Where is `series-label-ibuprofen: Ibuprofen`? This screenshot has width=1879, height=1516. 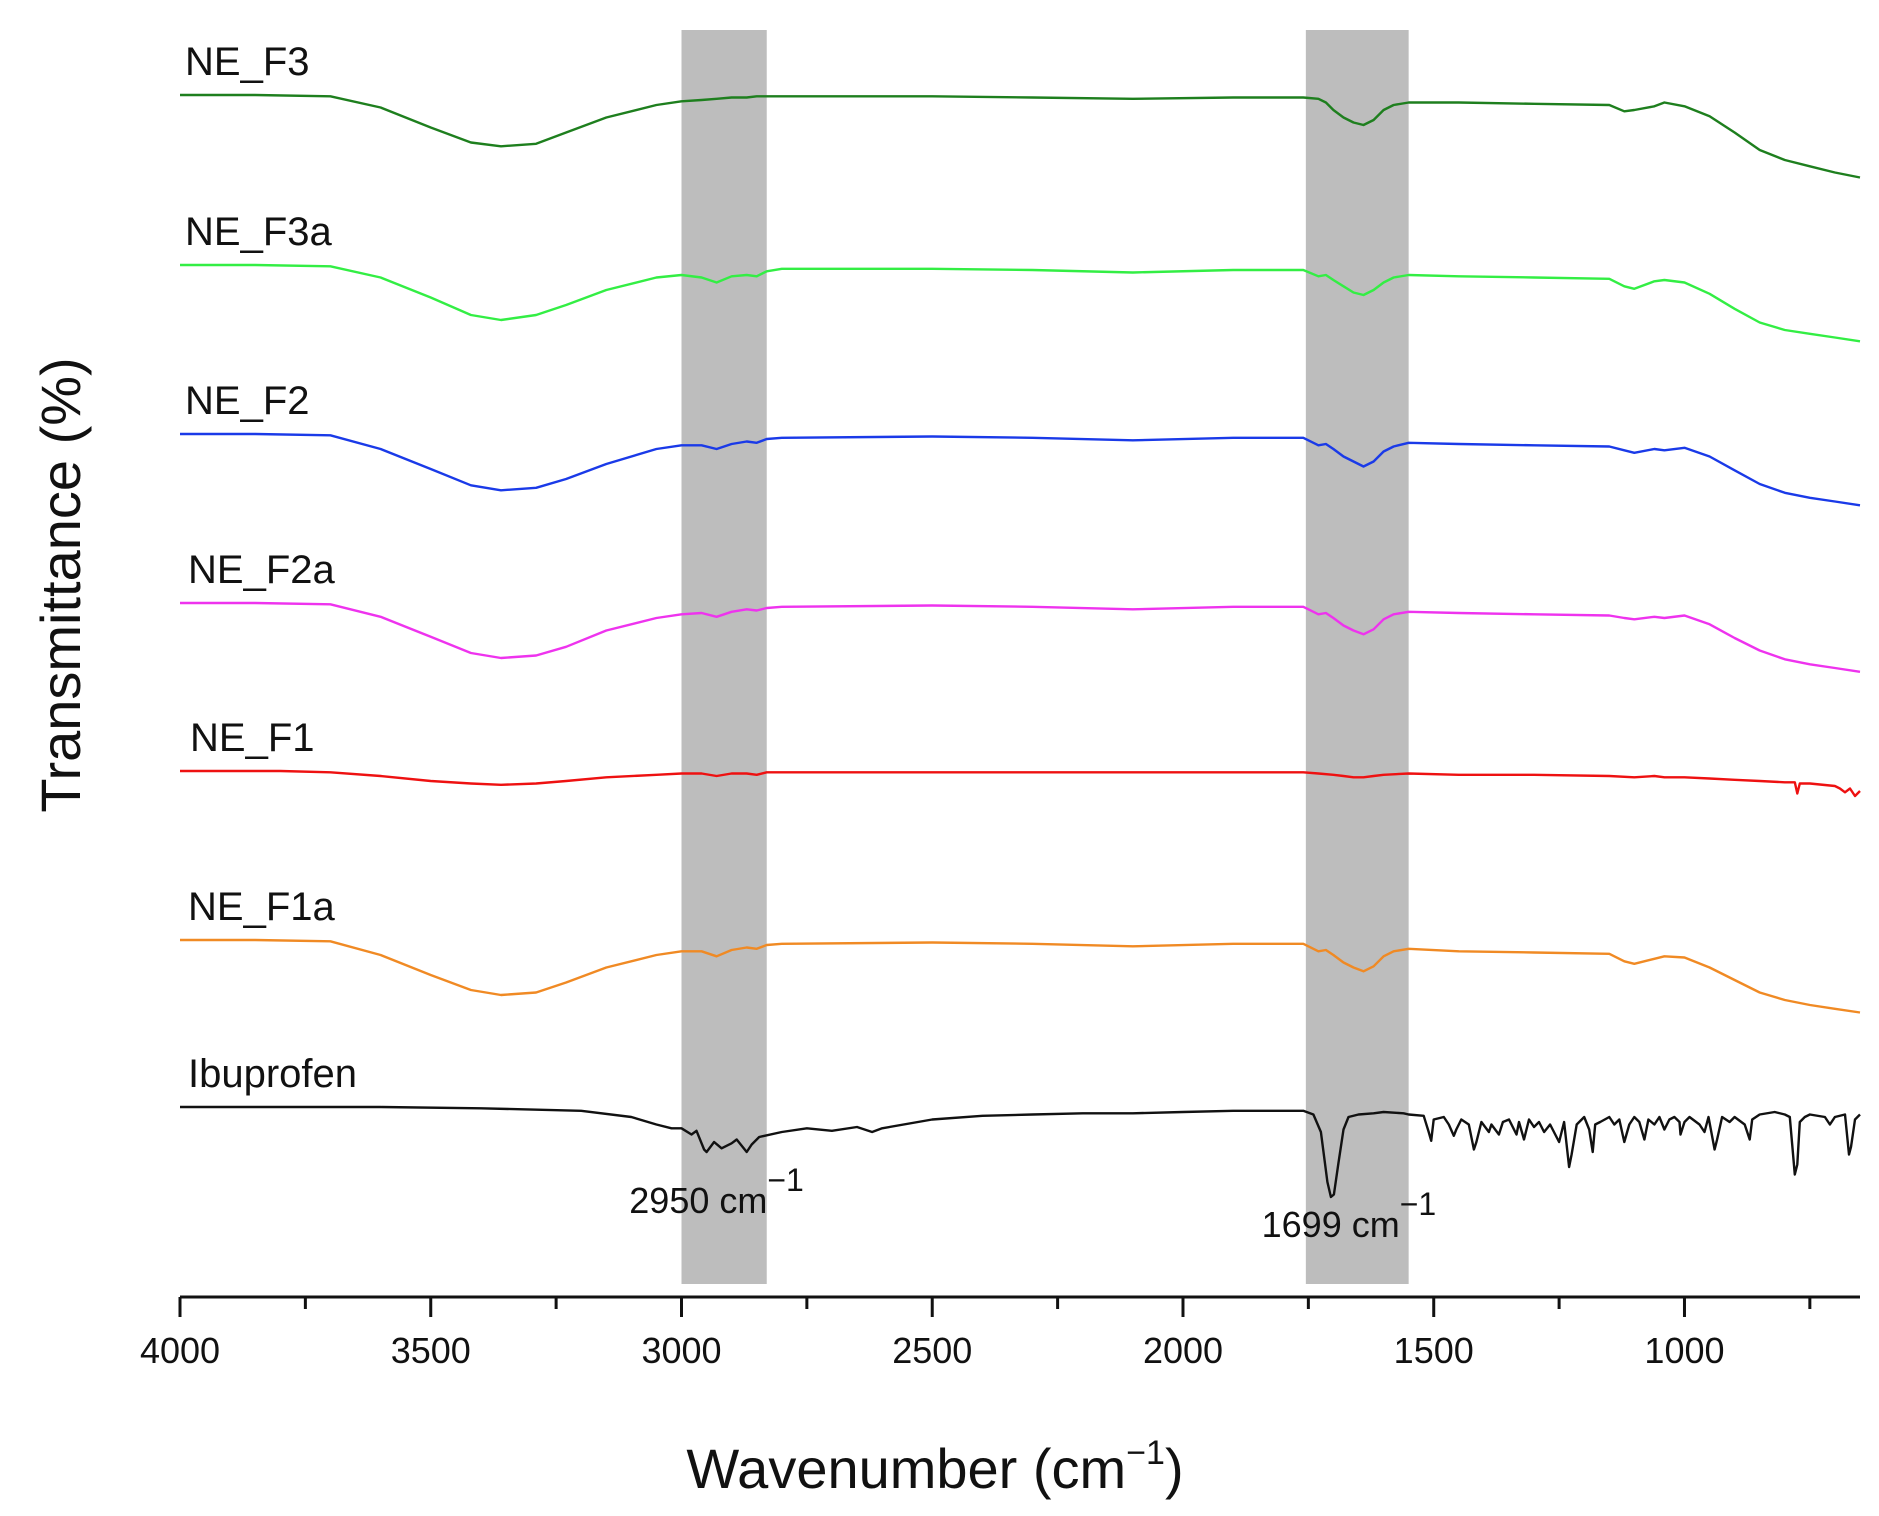 series-label-ibuprofen: Ibuprofen is located at coordinates (272, 1074).